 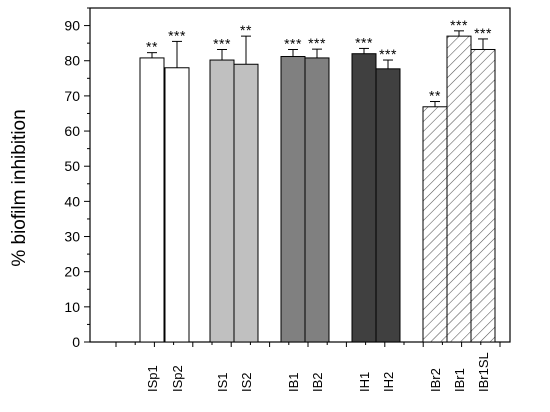 I want to click on category-label: IBr1SL, so click(x=483, y=372).